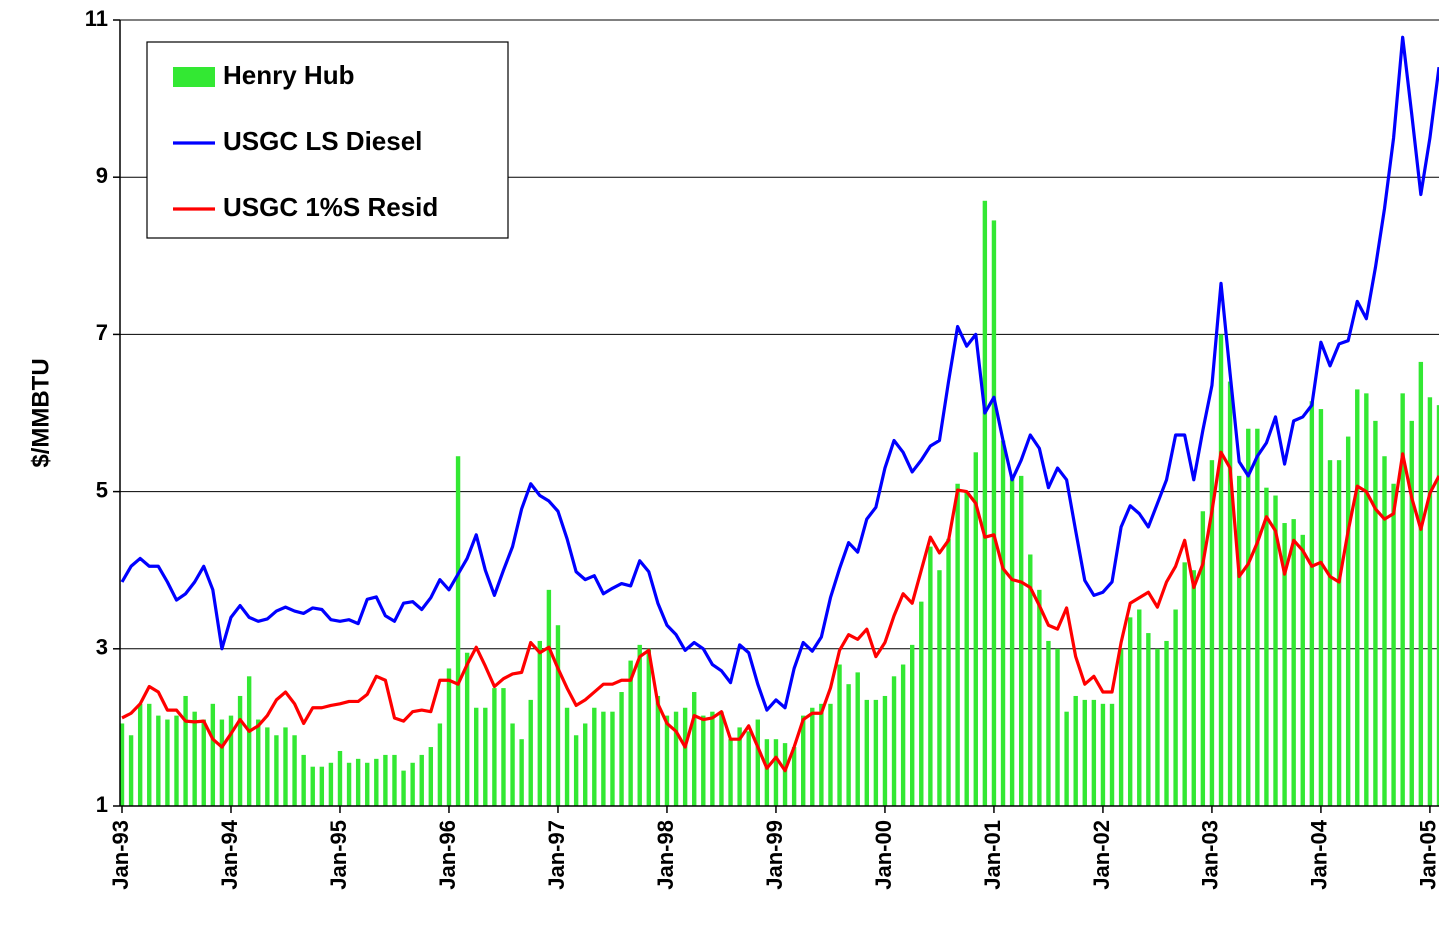 This screenshot has width=1439, height=931. I want to click on x-tick-label: Jan-02, so click(1101, 855).